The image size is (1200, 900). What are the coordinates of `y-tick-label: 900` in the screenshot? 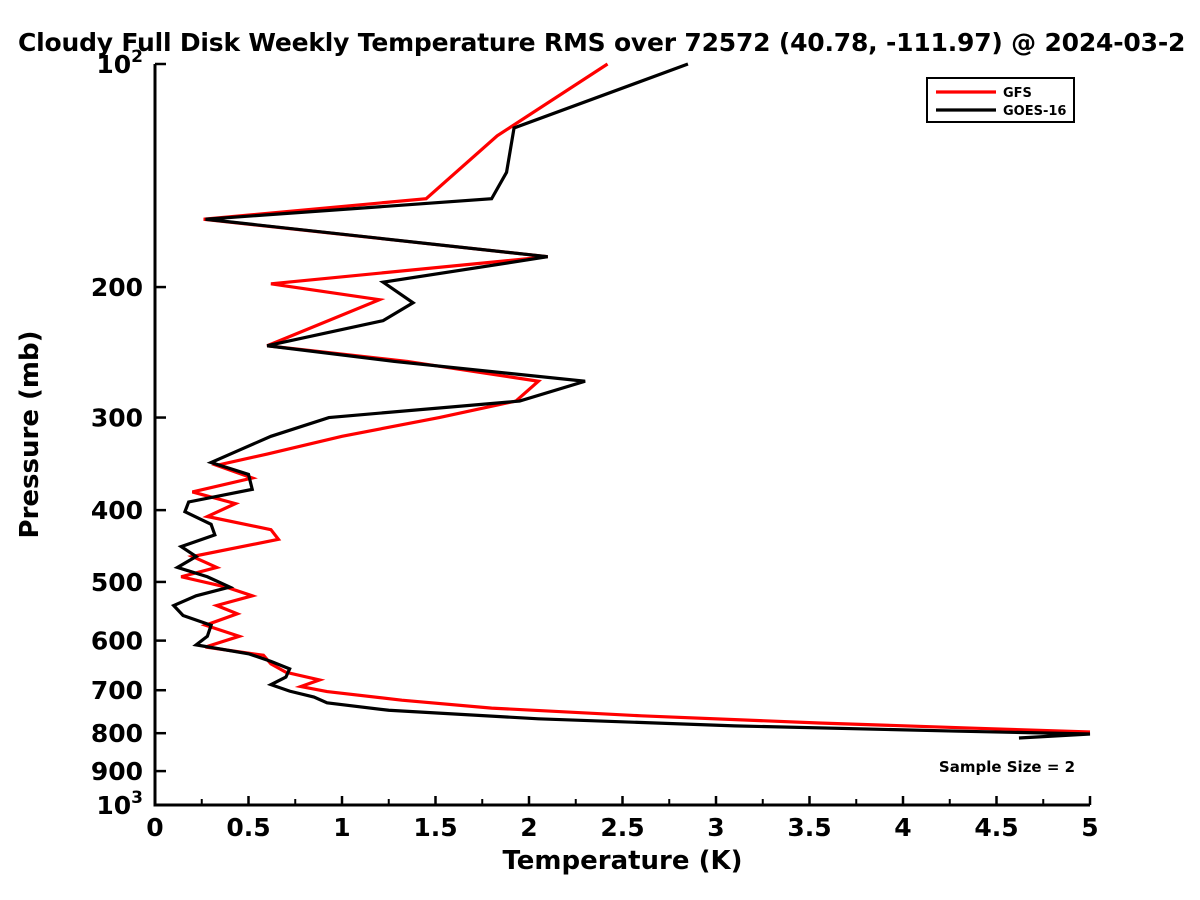 It's located at (117, 771).